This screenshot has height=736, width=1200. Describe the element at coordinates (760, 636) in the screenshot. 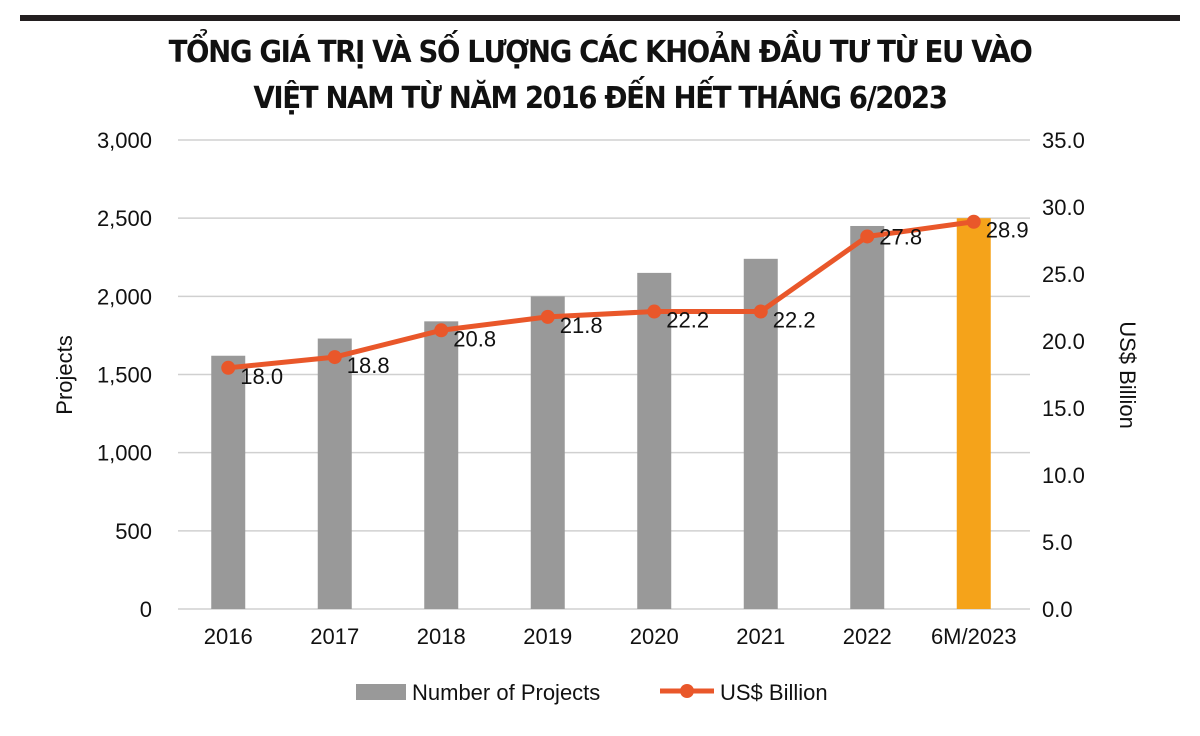

I see `x-tick-label: 2021` at that location.